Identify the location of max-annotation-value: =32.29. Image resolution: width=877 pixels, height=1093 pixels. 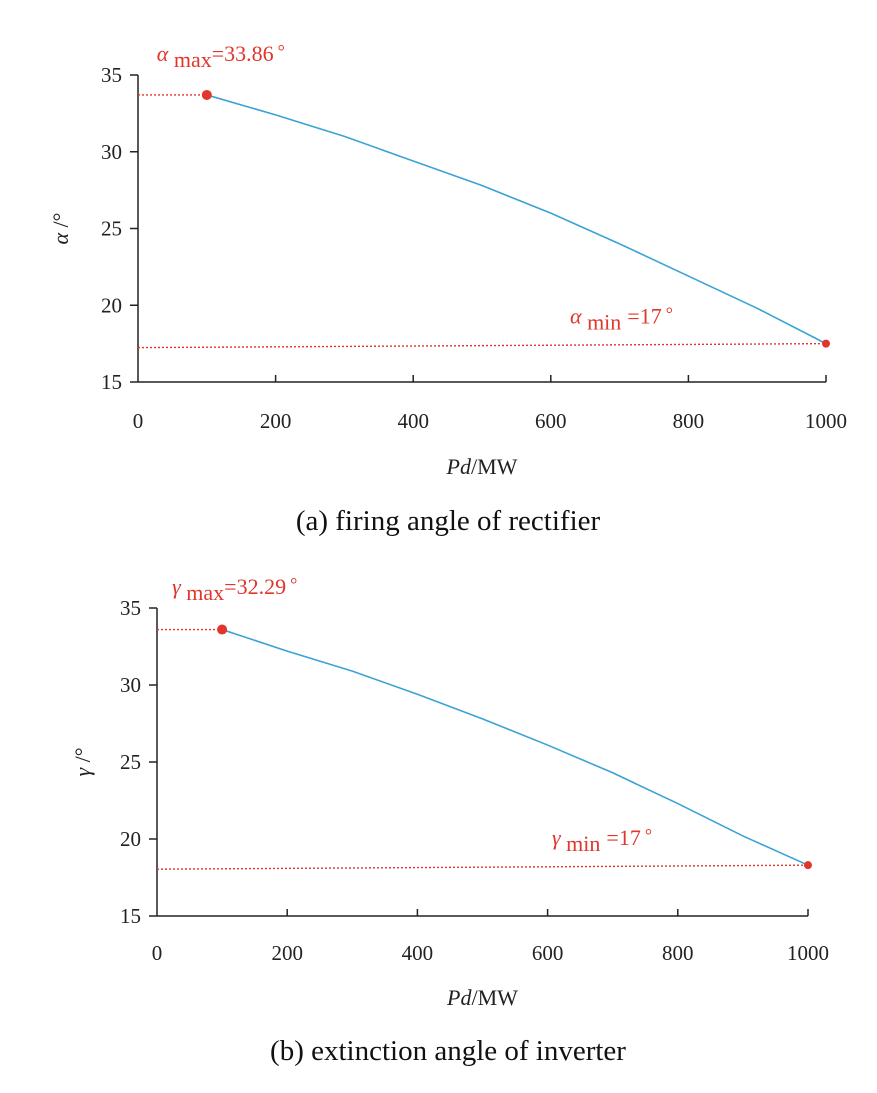
(255, 586).